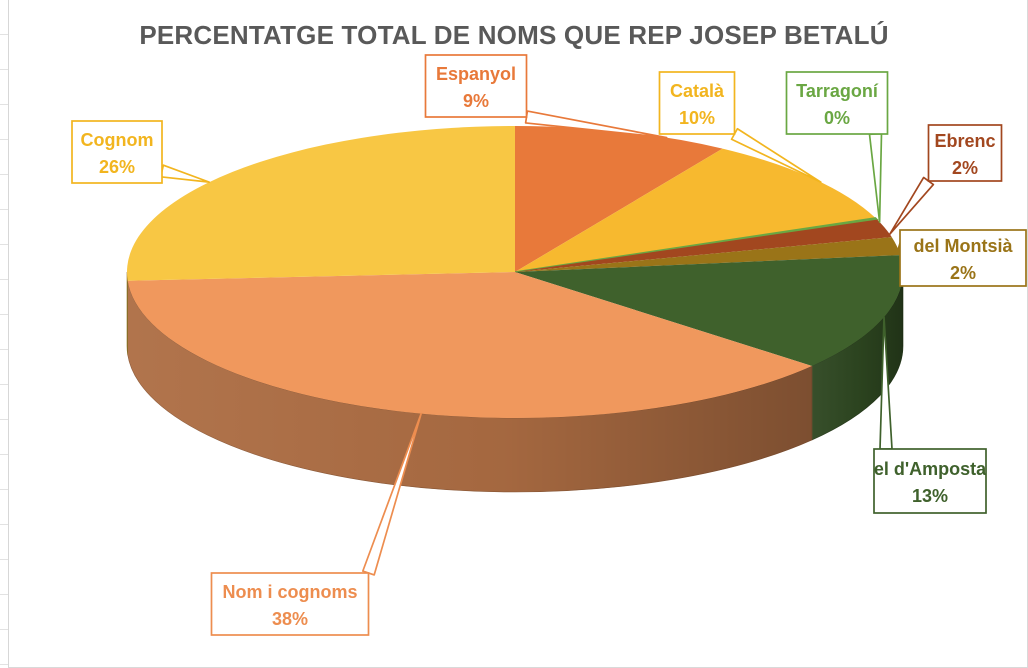 The width and height of the screenshot is (1028, 668). I want to click on callout-del-montsia-box, so click(963, 258).